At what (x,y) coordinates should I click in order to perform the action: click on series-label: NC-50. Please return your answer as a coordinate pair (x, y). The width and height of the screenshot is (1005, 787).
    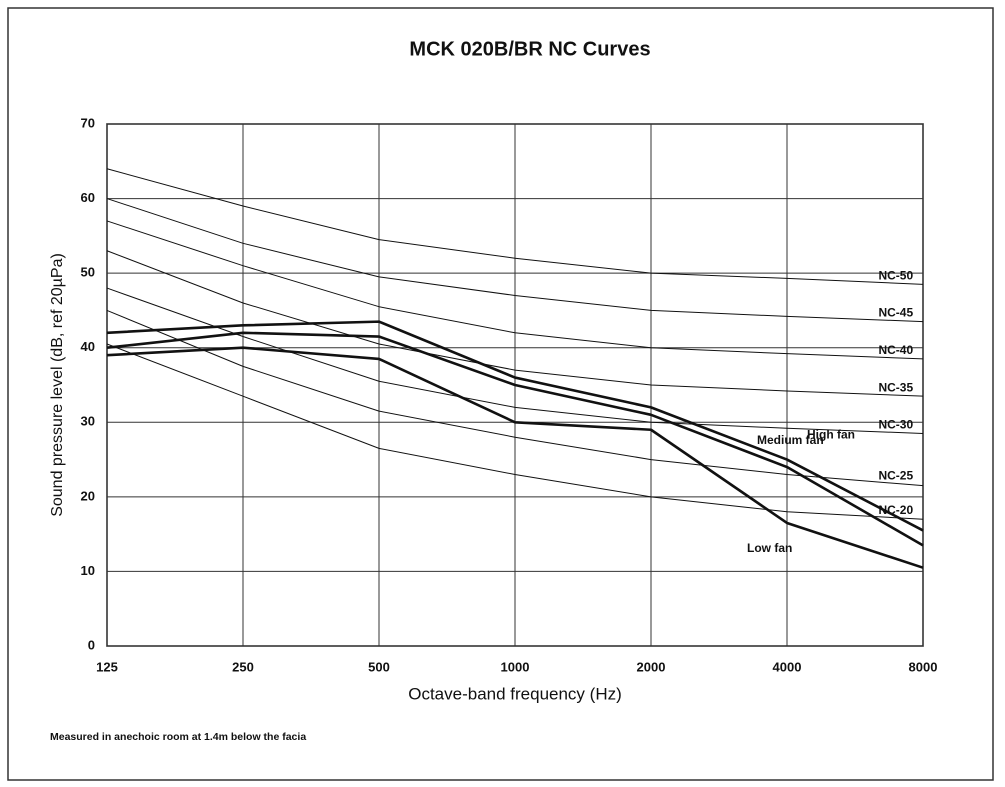
    Looking at the image, I should click on (895, 275).